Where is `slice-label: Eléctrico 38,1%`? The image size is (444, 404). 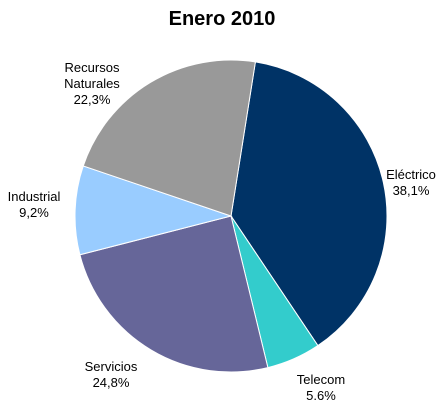
slice-label: Eléctrico 38,1% is located at coordinates (405, 183).